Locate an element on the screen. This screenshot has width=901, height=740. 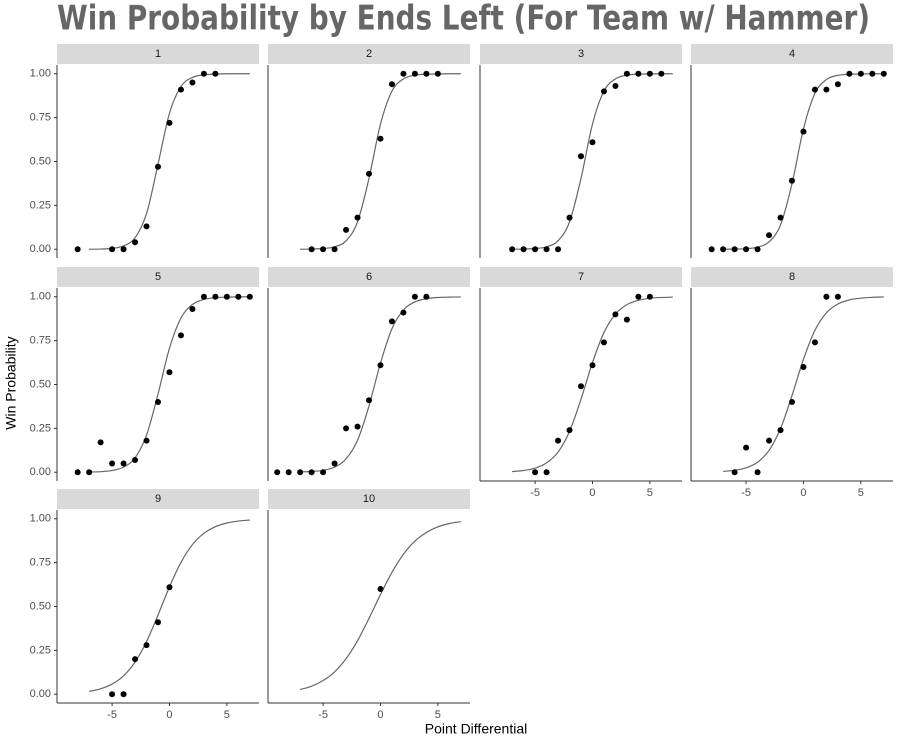
strip-label: 5 is located at coordinates (158, 277).